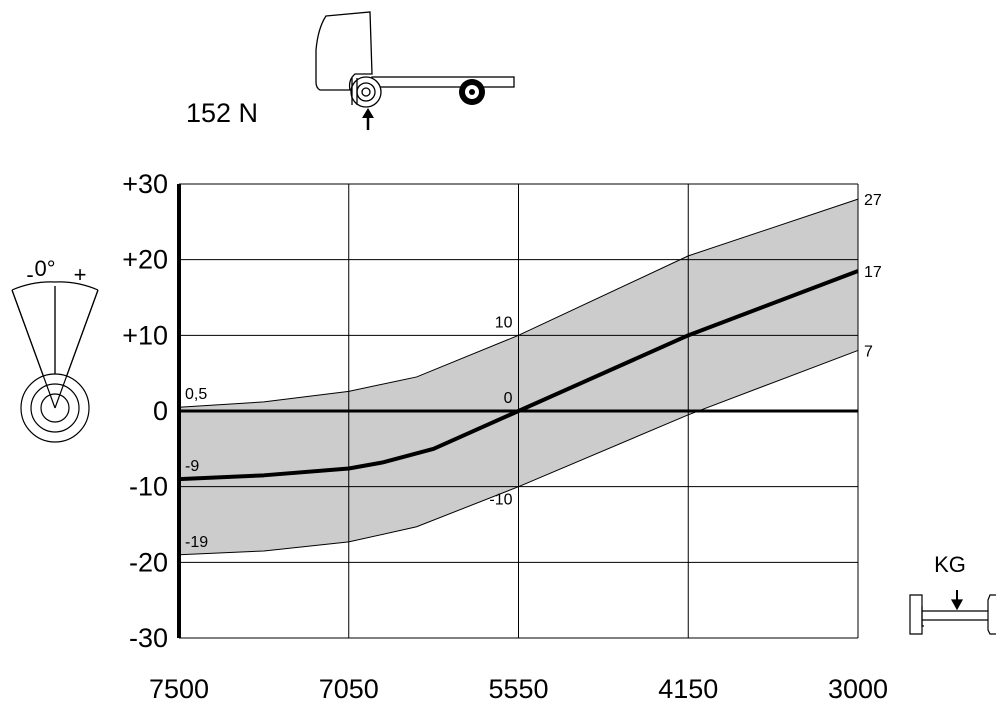 The height and width of the screenshot is (706, 996). Describe the element at coordinates (868, 351) in the screenshot. I see `data-label: 7` at that location.